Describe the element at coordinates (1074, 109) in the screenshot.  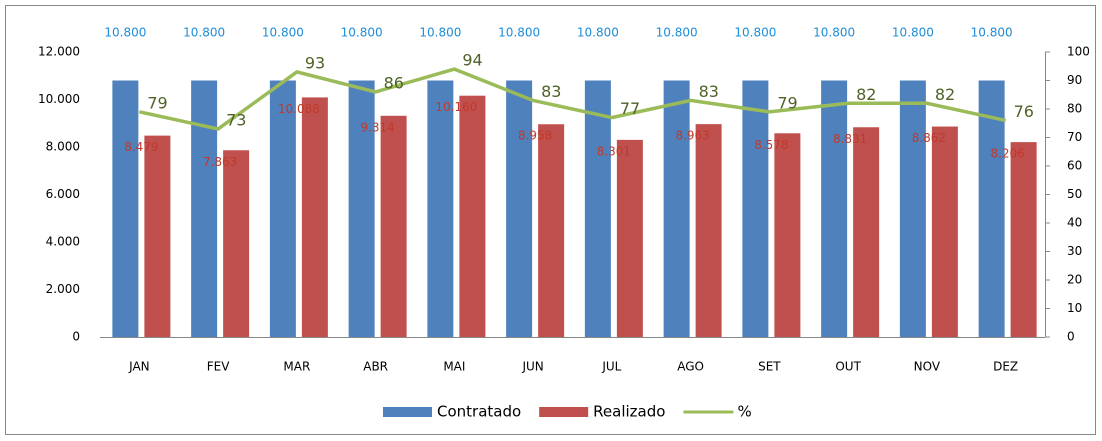
I see `y2-tick-label: 80` at that location.